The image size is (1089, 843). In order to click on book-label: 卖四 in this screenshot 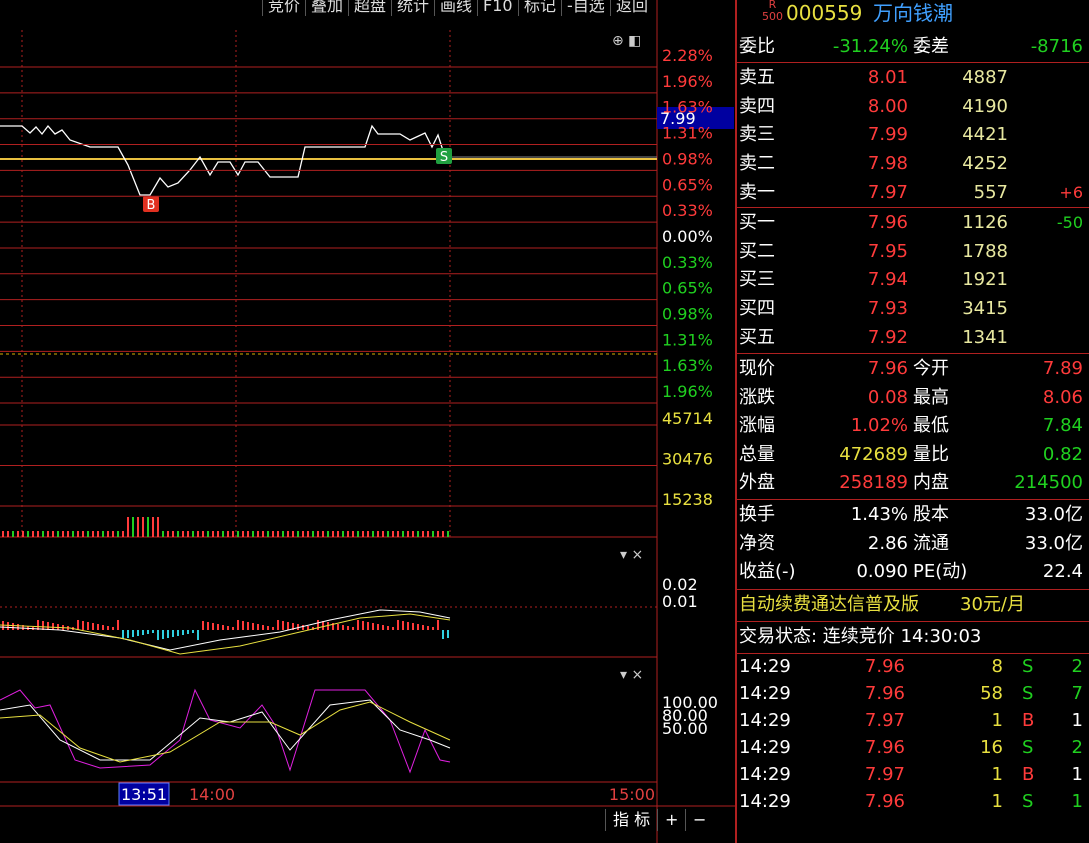, I will do `click(757, 106)`.